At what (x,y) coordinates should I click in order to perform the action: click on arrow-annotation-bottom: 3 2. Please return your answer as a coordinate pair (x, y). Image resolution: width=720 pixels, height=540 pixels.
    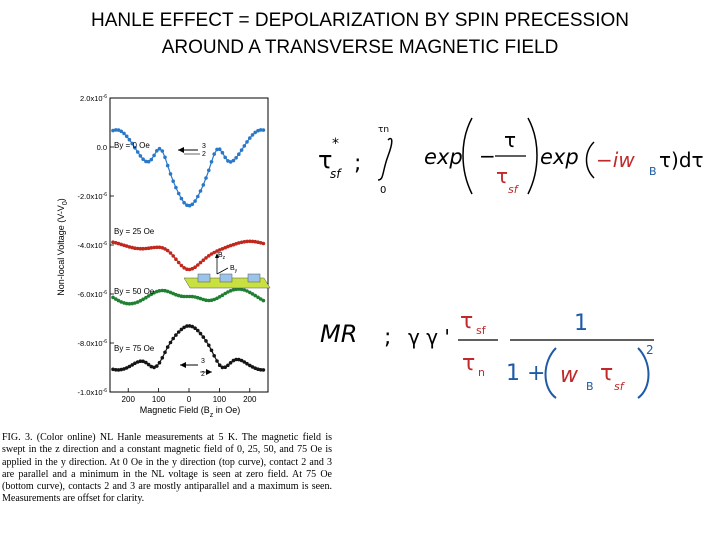
    Looking at the image, I should click on (196, 368).